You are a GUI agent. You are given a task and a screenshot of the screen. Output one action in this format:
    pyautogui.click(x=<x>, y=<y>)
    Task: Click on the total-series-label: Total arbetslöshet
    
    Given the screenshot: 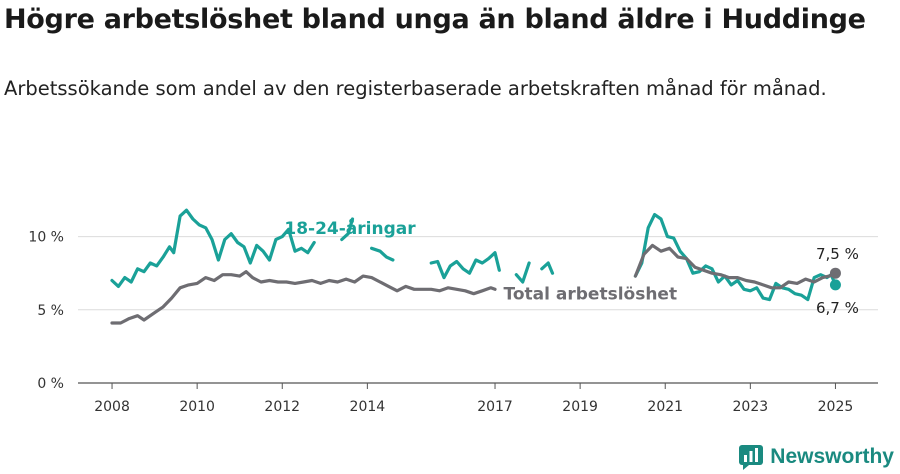 What is the action you would take?
    pyautogui.click(x=591, y=295)
    